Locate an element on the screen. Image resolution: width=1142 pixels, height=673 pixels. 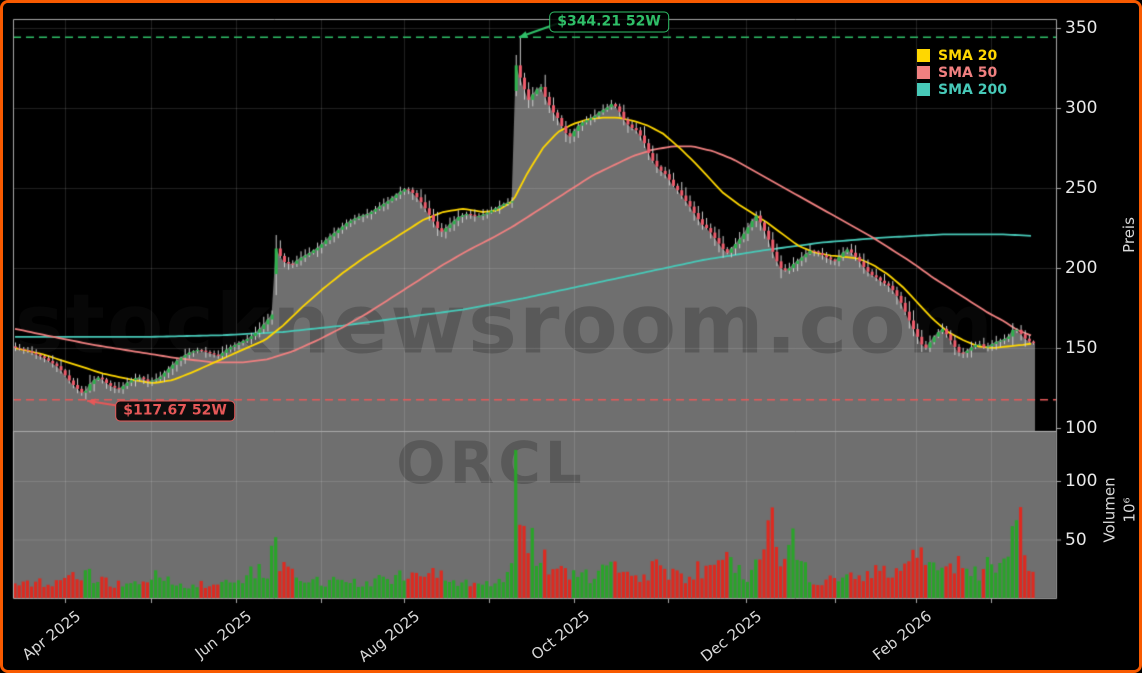
sma50-legend-label: SMA 50 is located at coordinates (968, 72).